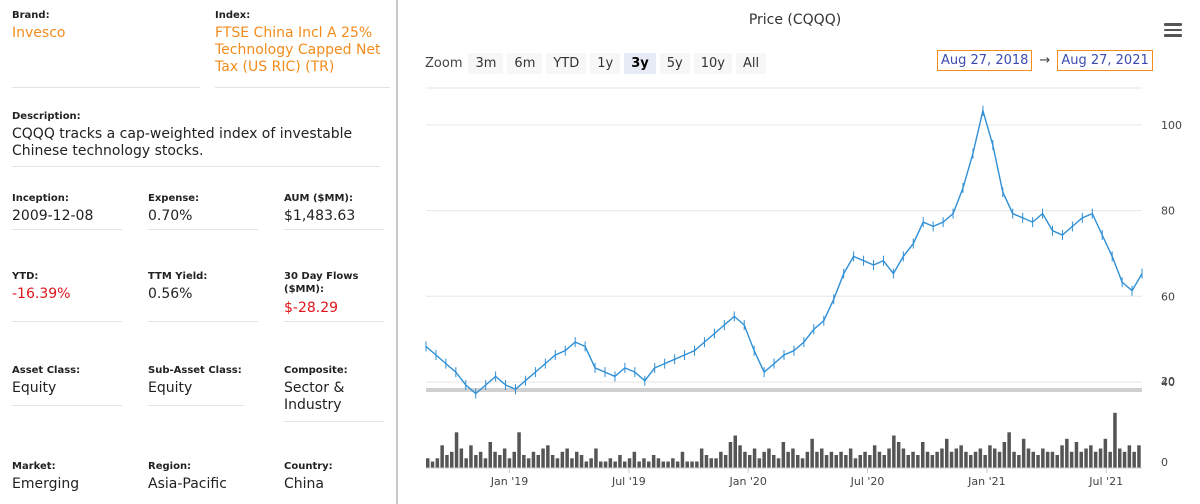  I want to click on description-label: Description:, so click(46, 116).